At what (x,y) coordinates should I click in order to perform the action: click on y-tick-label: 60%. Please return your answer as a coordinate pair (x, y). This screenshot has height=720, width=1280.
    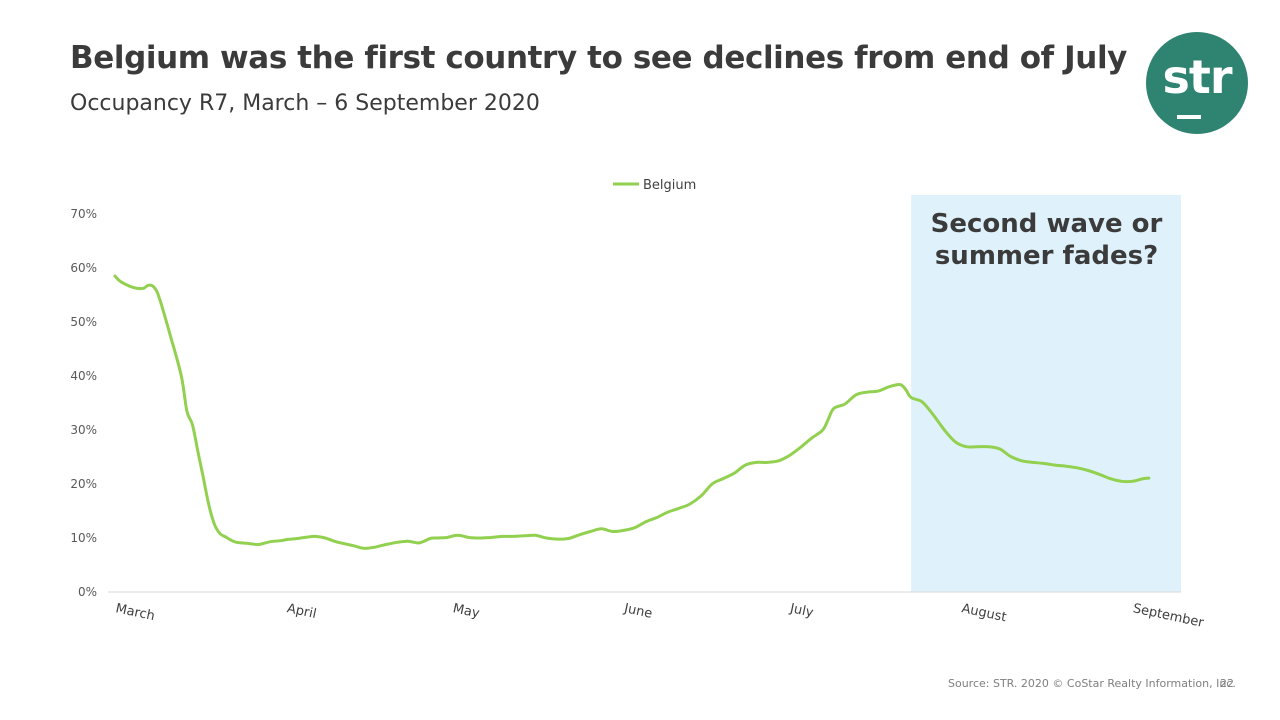
    Looking at the image, I should click on (83, 268).